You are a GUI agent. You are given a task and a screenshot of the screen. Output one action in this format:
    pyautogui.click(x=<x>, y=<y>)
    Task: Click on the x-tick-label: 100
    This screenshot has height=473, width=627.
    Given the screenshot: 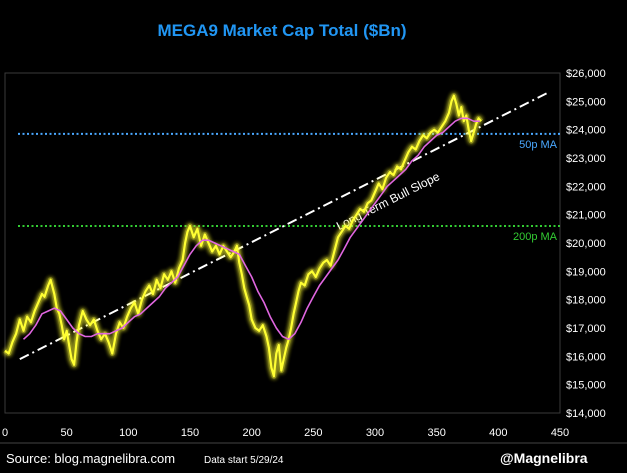 What is the action you would take?
    pyautogui.click(x=128, y=433)
    